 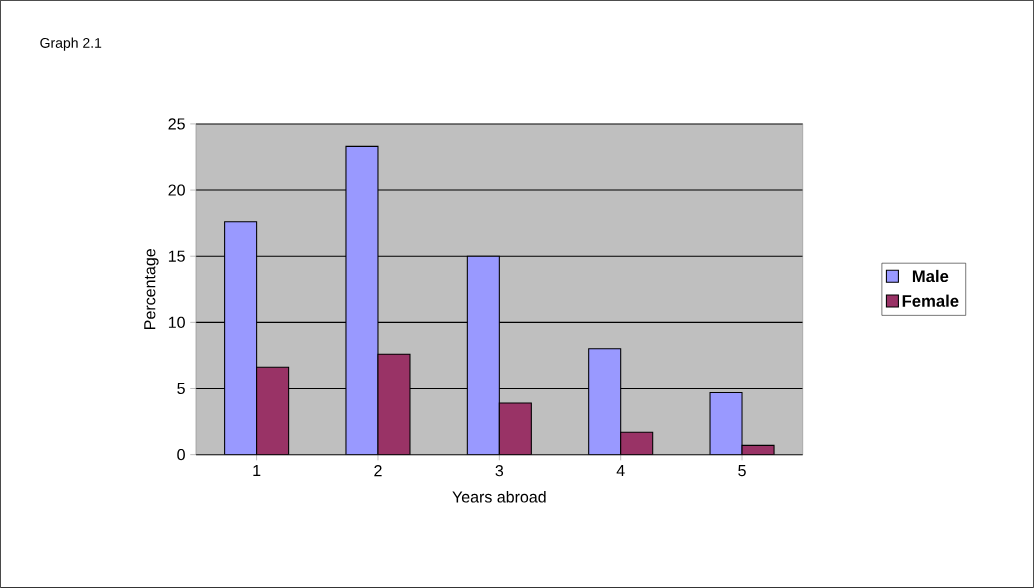 What do you see at coordinates (151, 289) in the screenshot?
I see `y-axis-title: Percentage` at bounding box center [151, 289].